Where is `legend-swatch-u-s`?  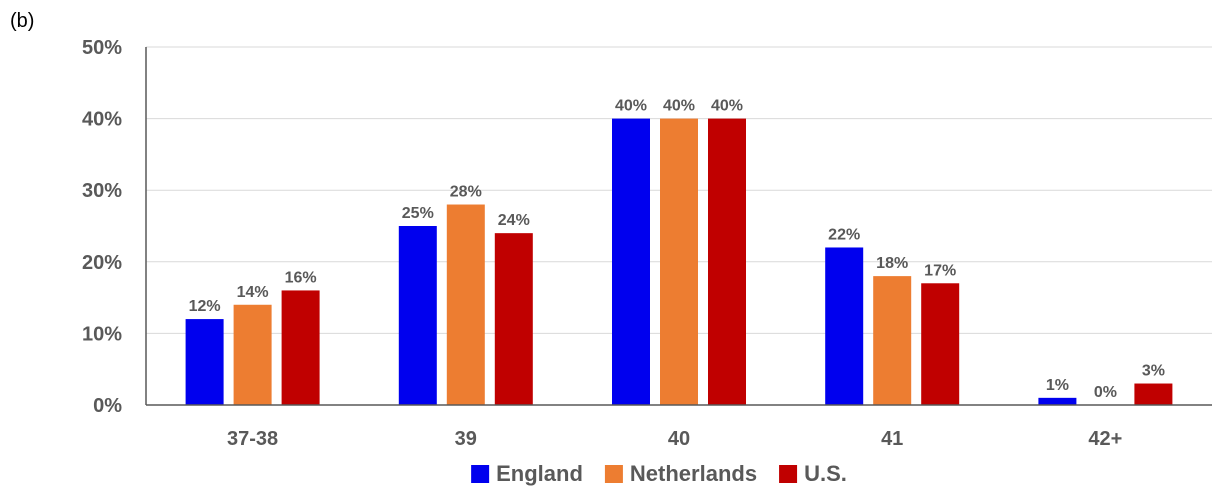
legend-swatch-u-s is located at coordinates (788, 474).